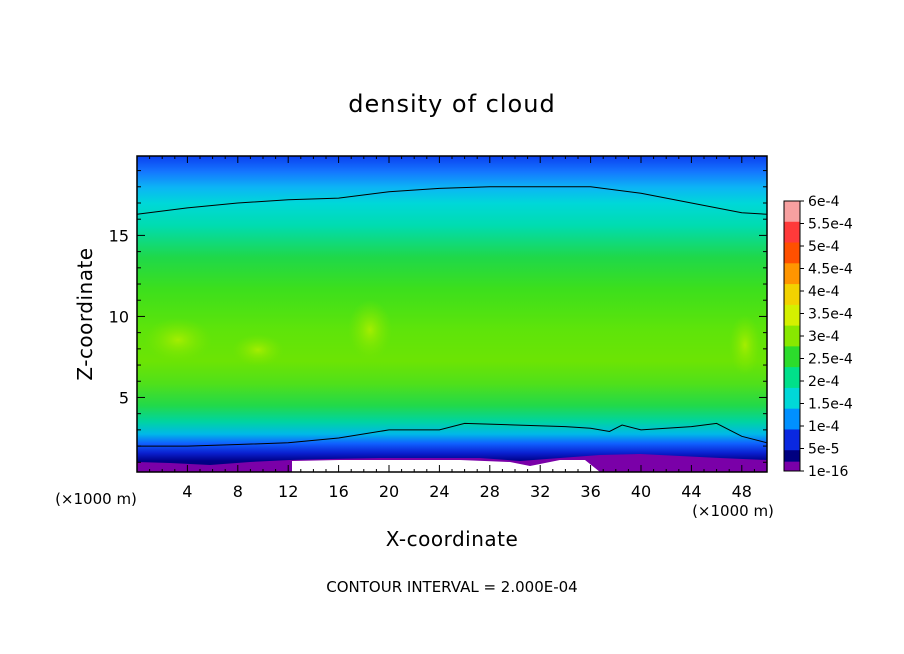 This screenshot has width=904, height=654. What do you see at coordinates (178, 340) in the screenshot?
I see `density-maximum-left` at bounding box center [178, 340].